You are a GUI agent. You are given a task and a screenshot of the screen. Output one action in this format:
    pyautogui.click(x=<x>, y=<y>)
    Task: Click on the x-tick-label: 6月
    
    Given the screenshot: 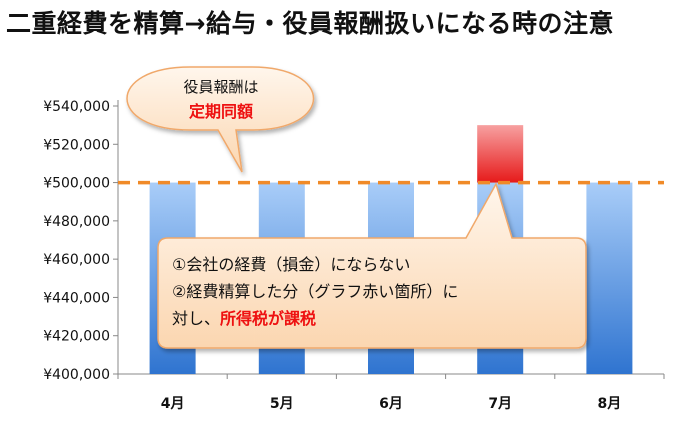 What is the action you would take?
    pyautogui.click(x=391, y=404)
    